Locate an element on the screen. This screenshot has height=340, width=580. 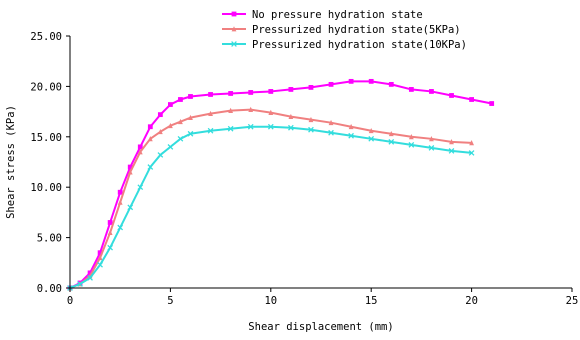
x-tick-label: 10 is located at coordinates (270, 301).